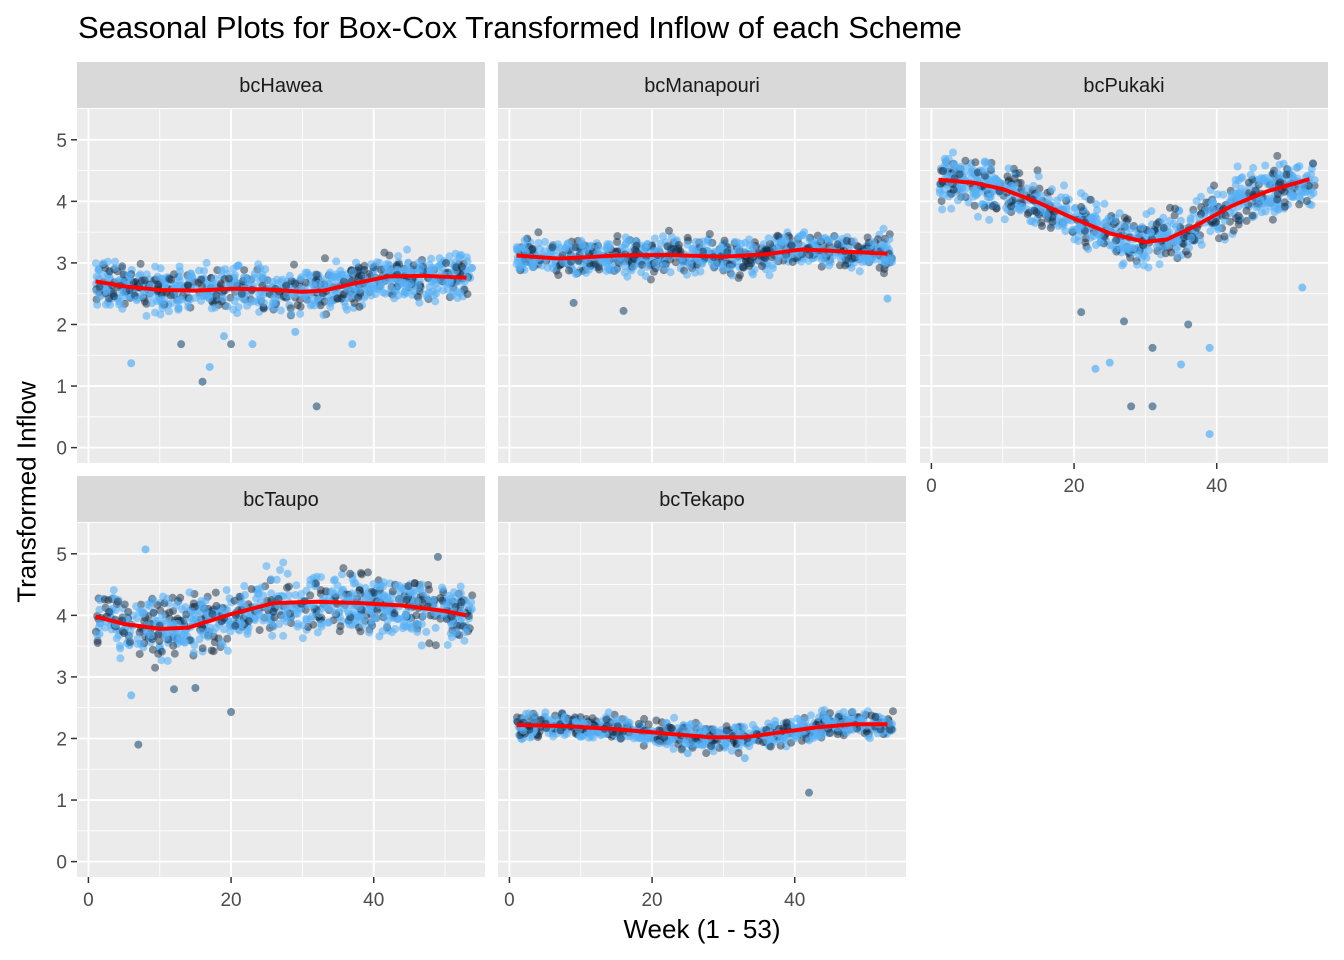 This screenshot has height=960, width=1344. Describe the element at coordinates (702, 700) in the screenshot. I see `panel-background` at that location.